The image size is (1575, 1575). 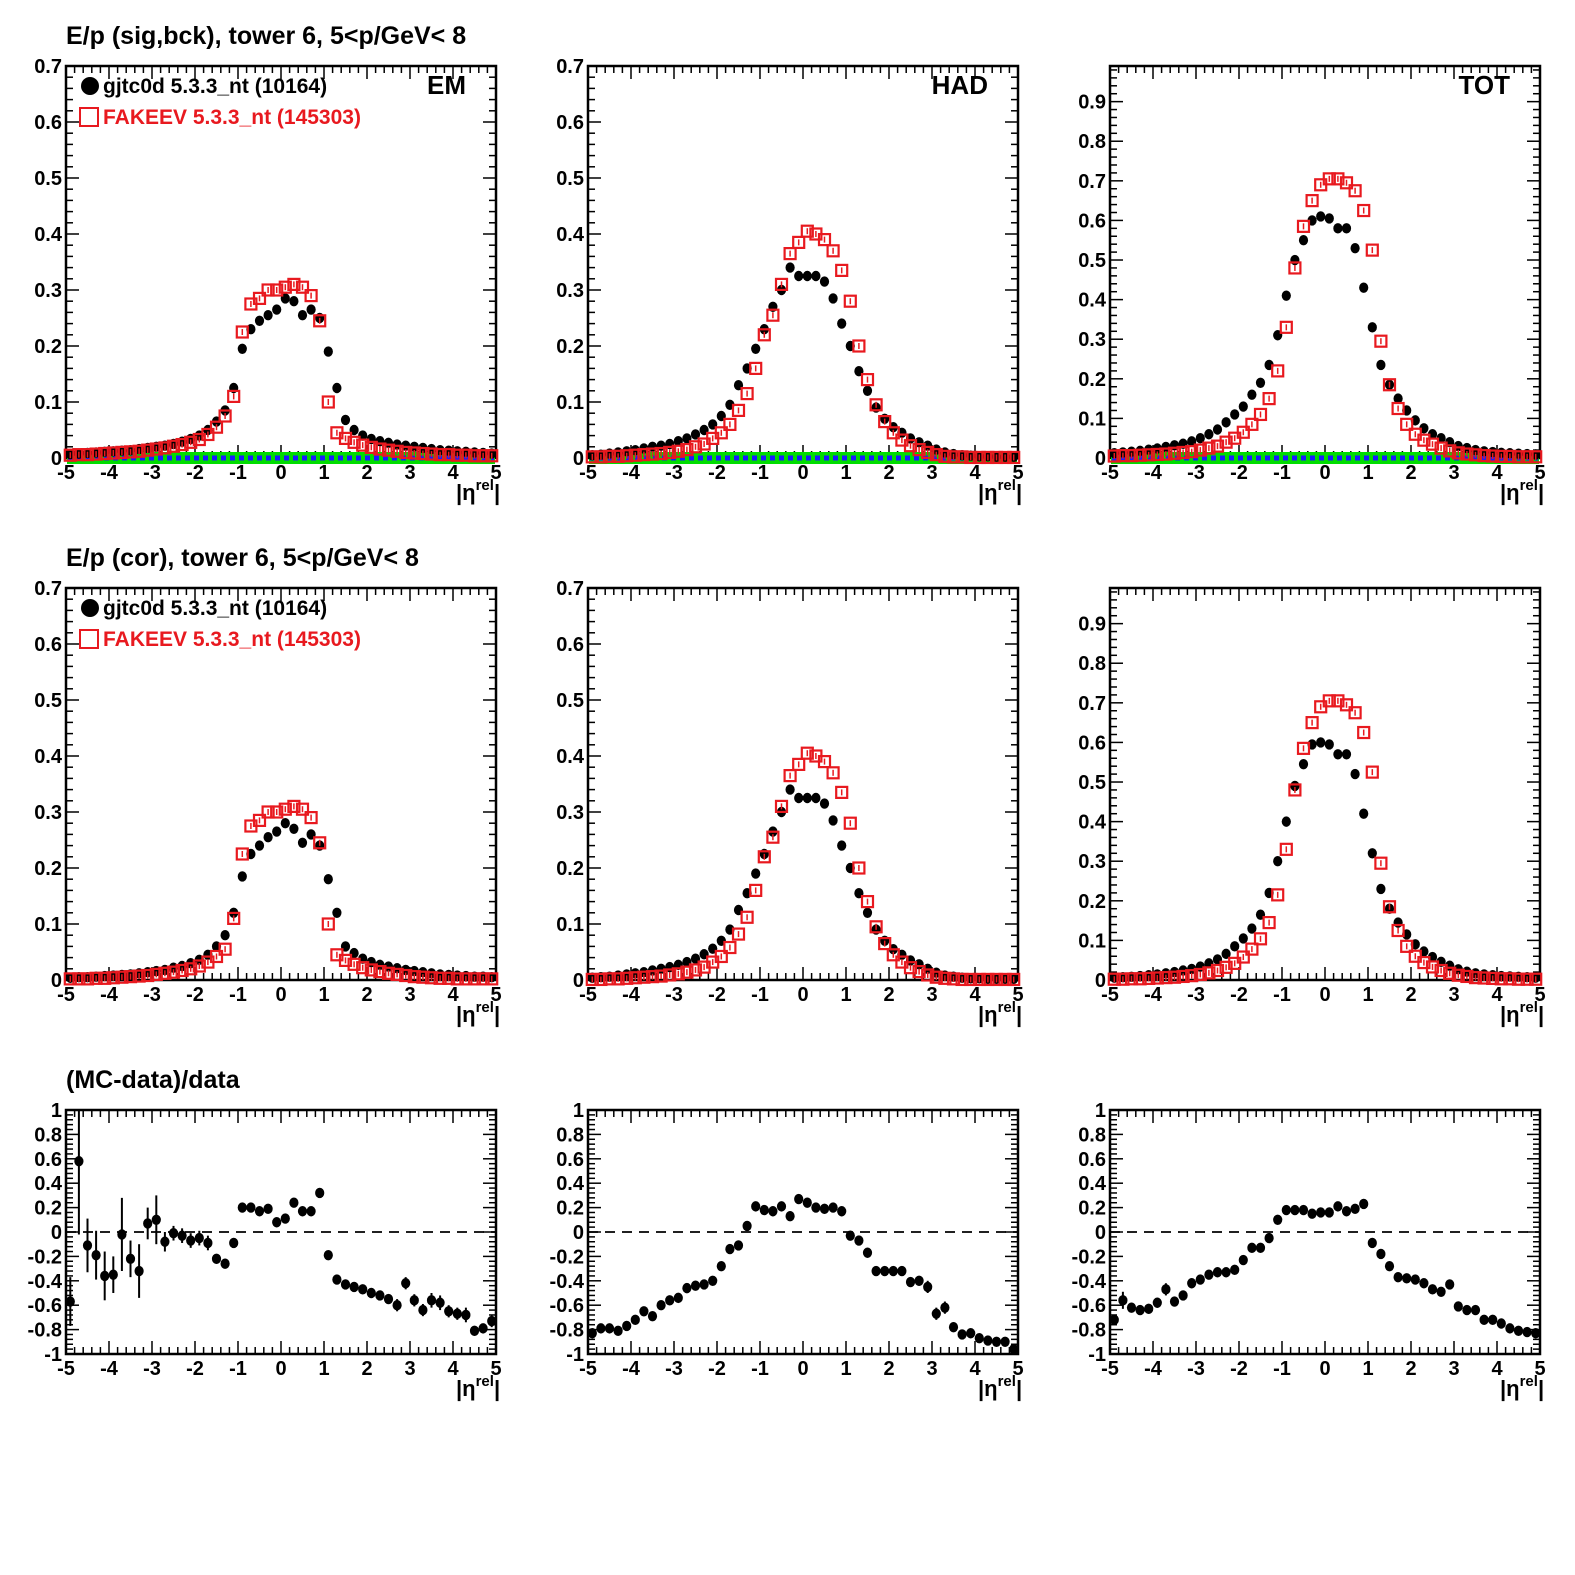 What do you see at coordinates (570, 123) in the screenshot?
I see `y-tick-label: 0.6` at bounding box center [570, 123].